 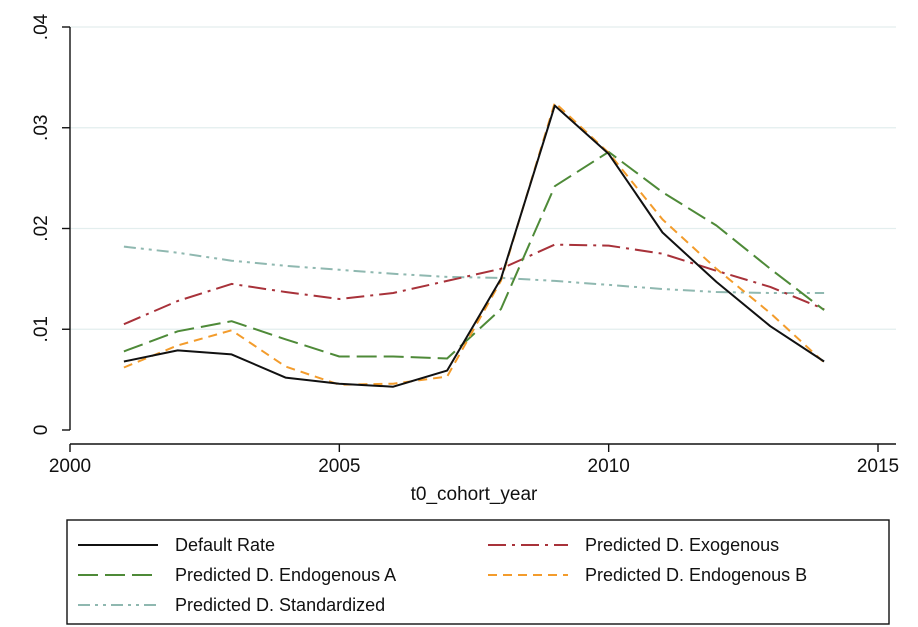 What do you see at coordinates (878, 466) in the screenshot?
I see `x-tick-label: 2015` at bounding box center [878, 466].